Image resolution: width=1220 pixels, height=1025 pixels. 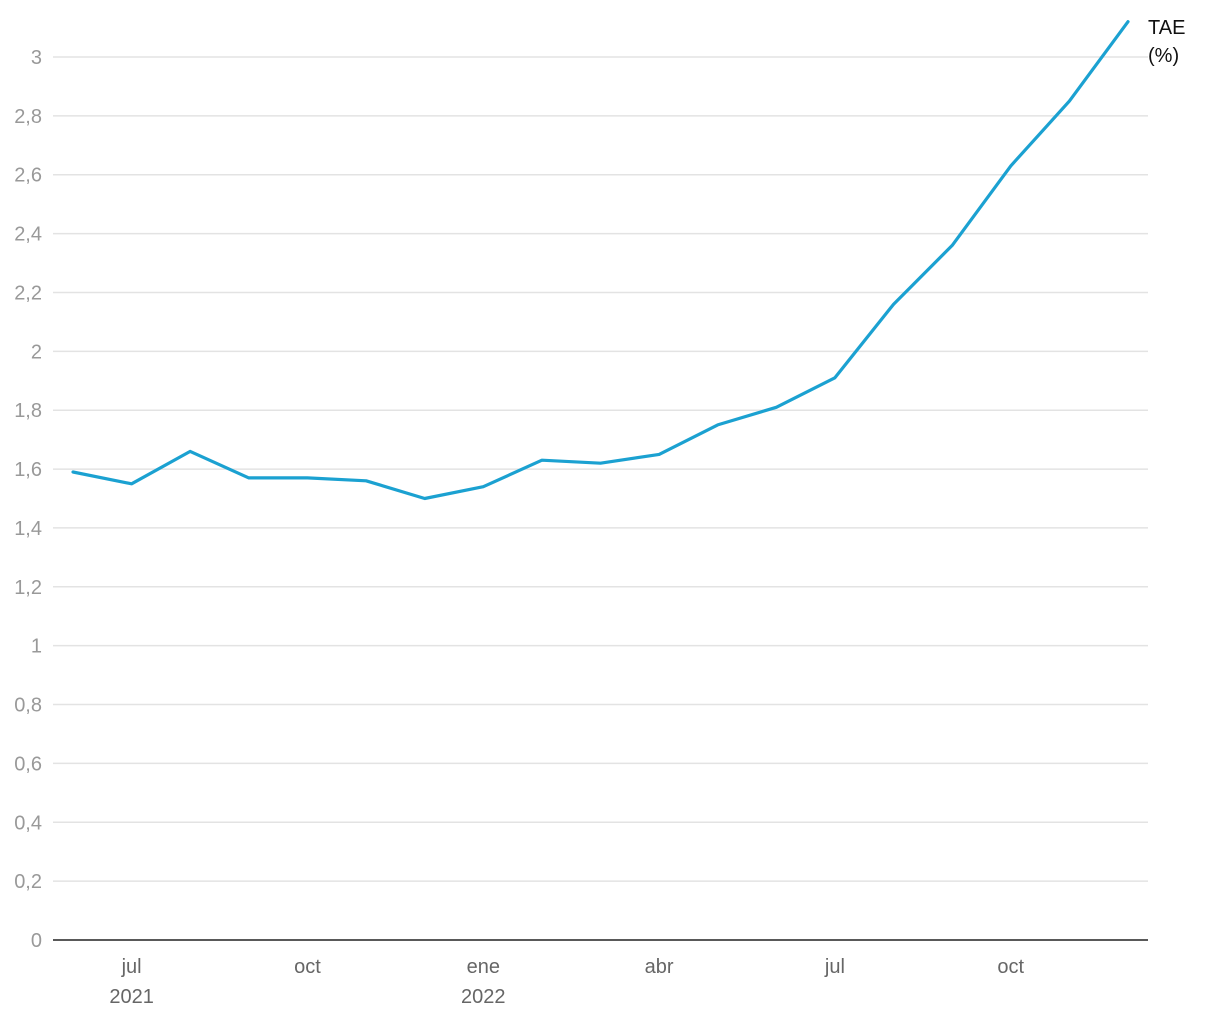 What do you see at coordinates (659, 967) in the screenshot?
I see `x-tick-label: abr` at bounding box center [659, 967].